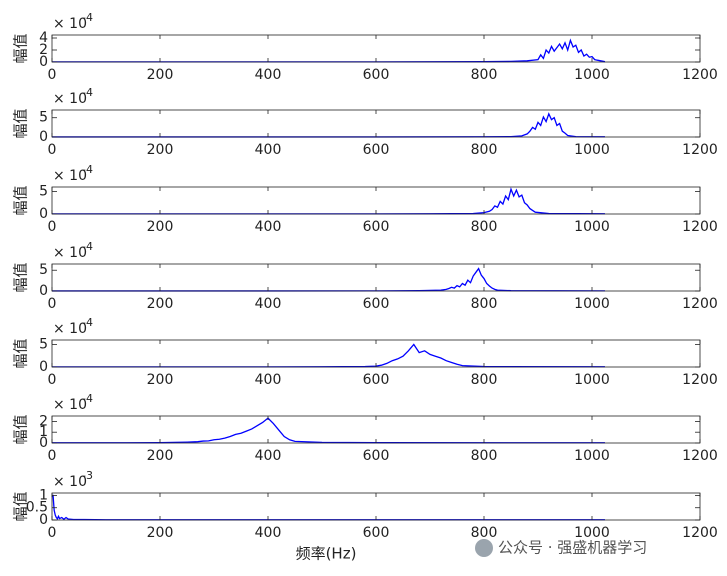 The height and width of the screenshot is (576, 727). What do you see at coordinates (37, 508) in the screenshot?
I see `y-tick-label: 0.5` at bounding box center [37, 508].